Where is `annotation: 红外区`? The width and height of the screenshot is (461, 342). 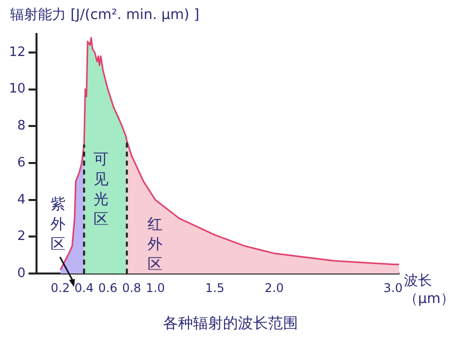 annotation: 红外区 is located at coordinates (155, 243).